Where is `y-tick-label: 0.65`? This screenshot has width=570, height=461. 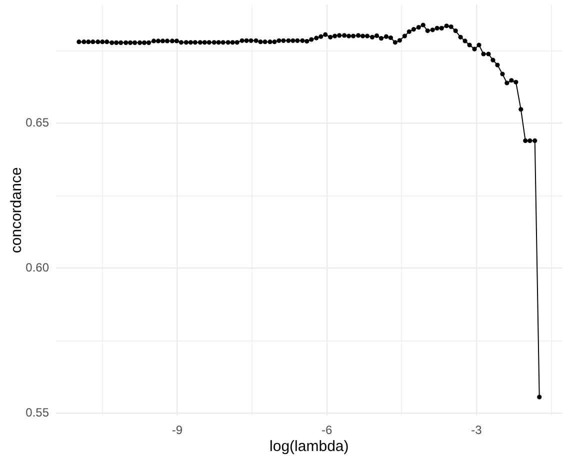
y-tick-label: 0.65 is located at coordinates (38, 123).